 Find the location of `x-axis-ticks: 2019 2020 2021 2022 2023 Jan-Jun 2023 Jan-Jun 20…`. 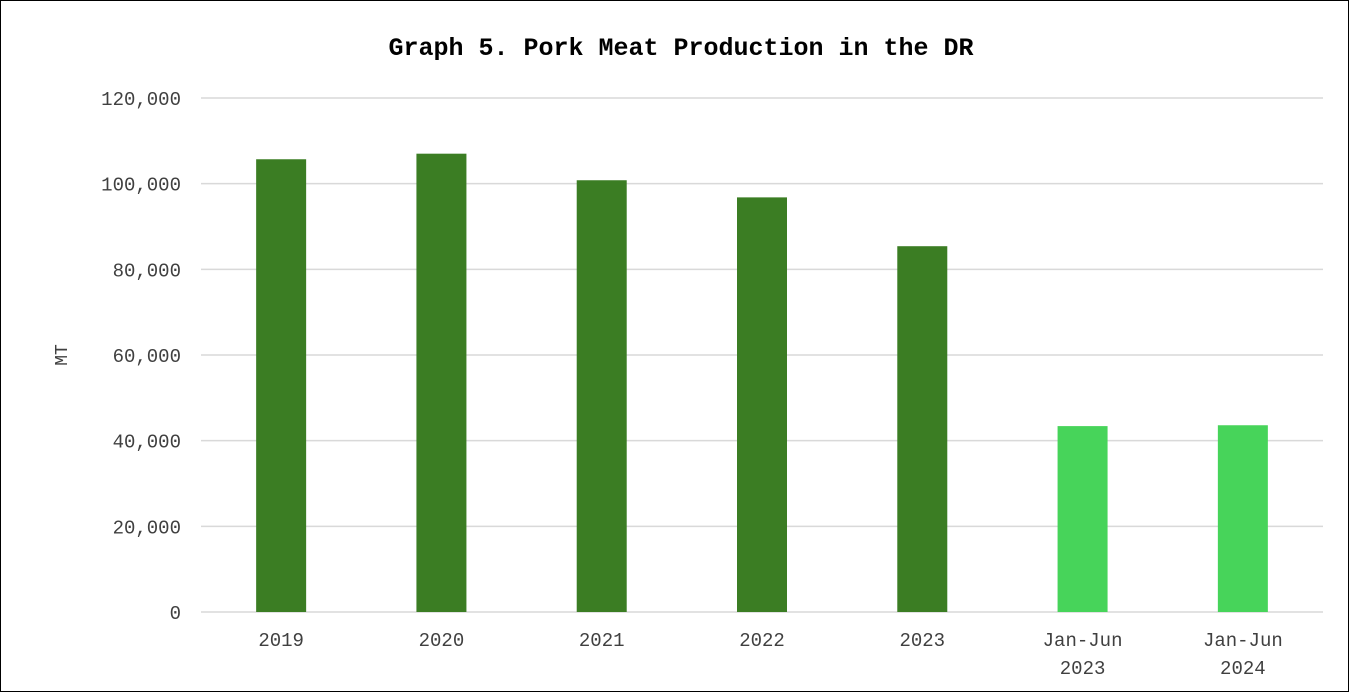

x-axis-ticks: 2019 2020 2021 2022 2023 Jan-Jun 2023 Jan-Jun 20… is located at coordinates (770, 655).